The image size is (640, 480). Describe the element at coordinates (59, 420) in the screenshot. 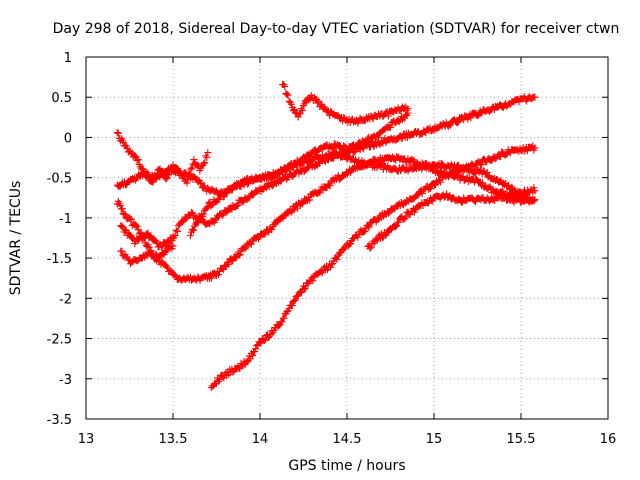

I see `y-tick-label: -3.5` at that location.